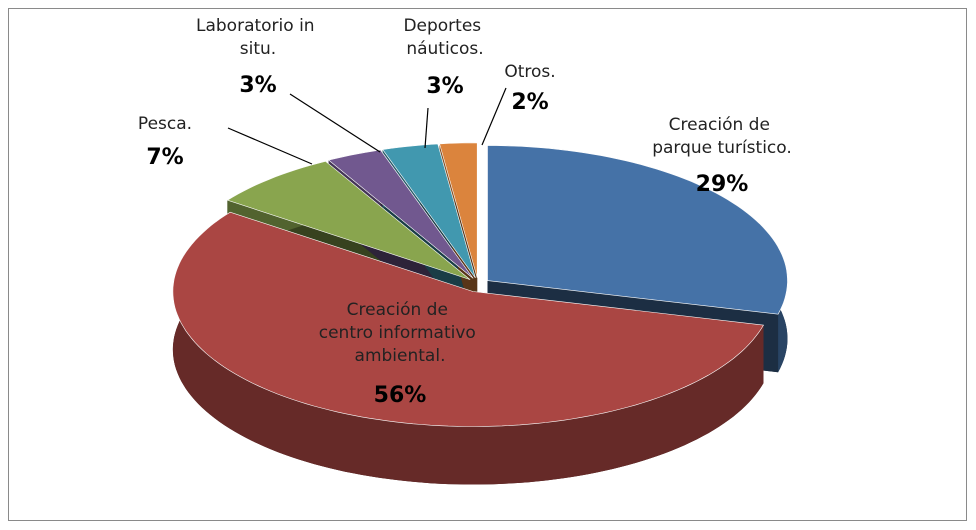 Image resolution: width=976 pixels, height=530 pixels. What do you see at coordinates (529, 72) in the screenshot?
I see `category-label: Otros.` at bounding box center [529, 72].